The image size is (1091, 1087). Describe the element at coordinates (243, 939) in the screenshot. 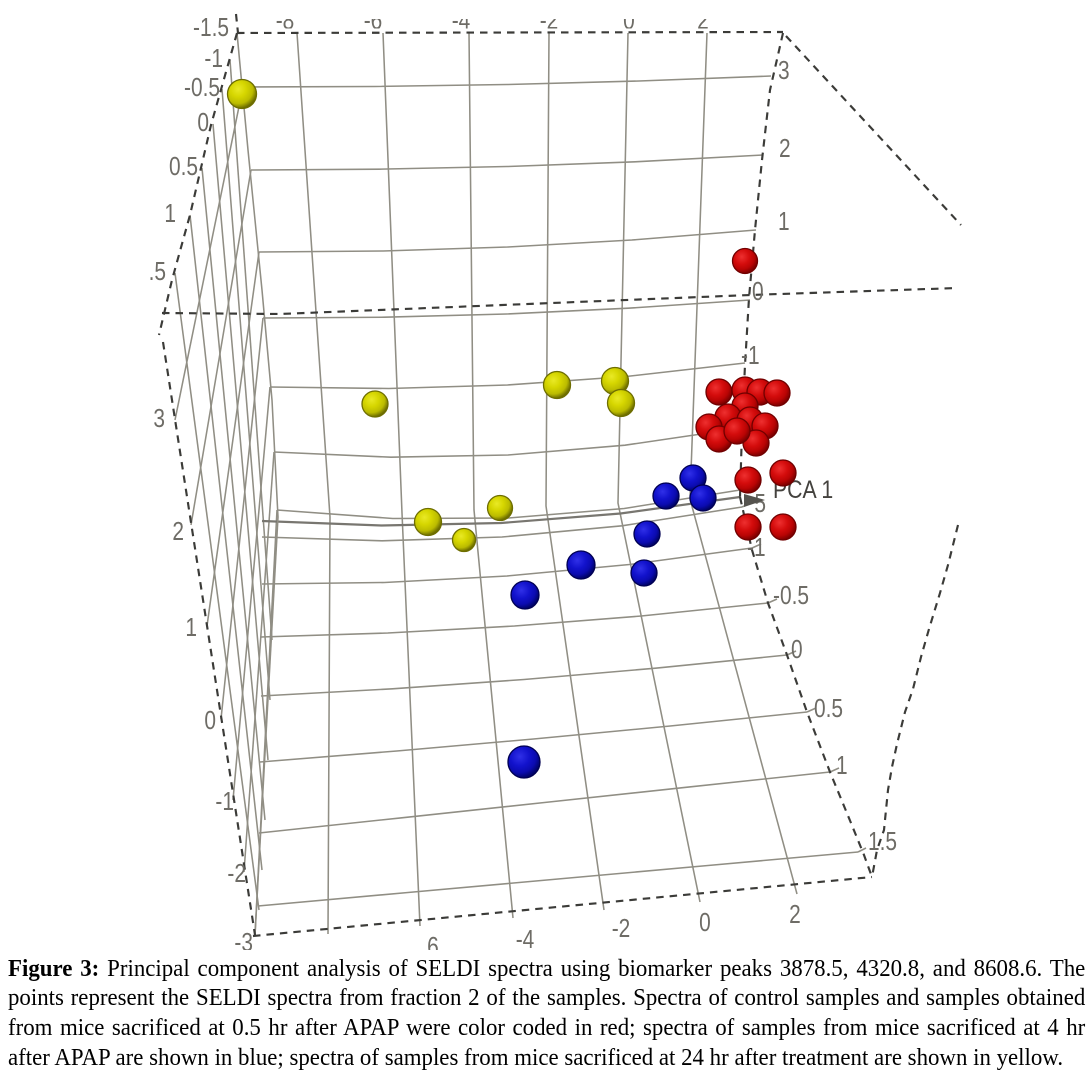

I see `svg-text: -3` at that location.